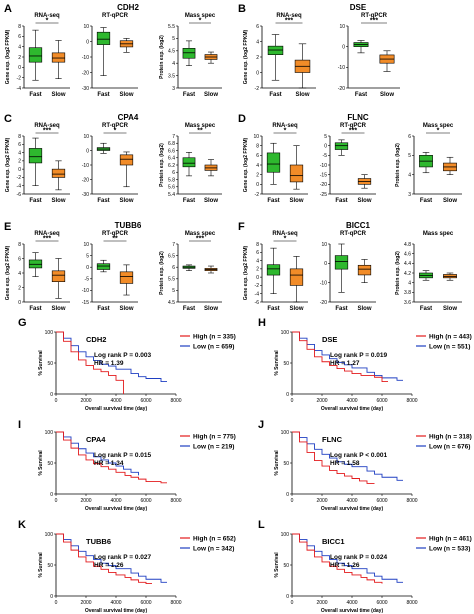 The width and height of the screenshot is (474, 614). Describe the element at coordinates (85, 89) in the screenshot. I see `y-tick-label: -30` at that location.